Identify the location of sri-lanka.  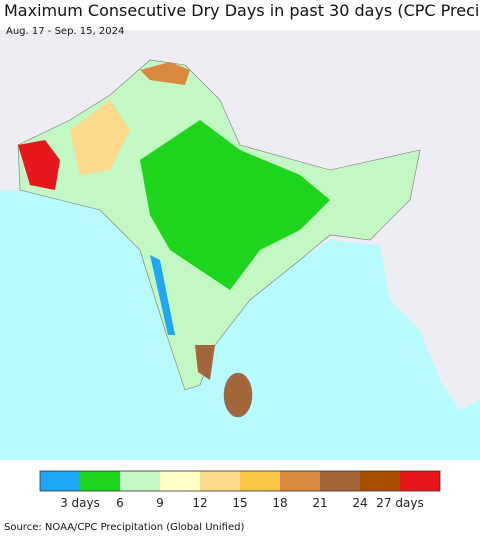
(238, 395).